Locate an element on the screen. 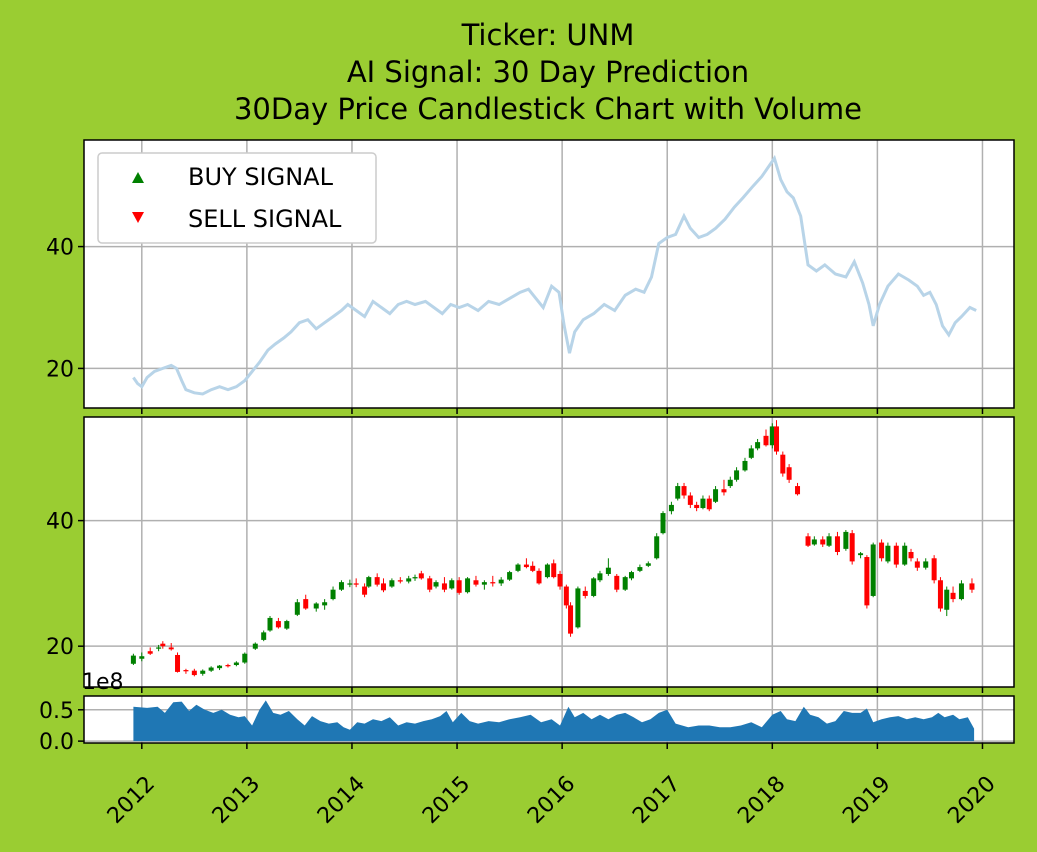 The height and width of the screenshot is (852, 1037). volume-x-ticks: 2012 2013 2014 2015 2016 2017 2018 2019 2020 is located at coordinates (552, 786).